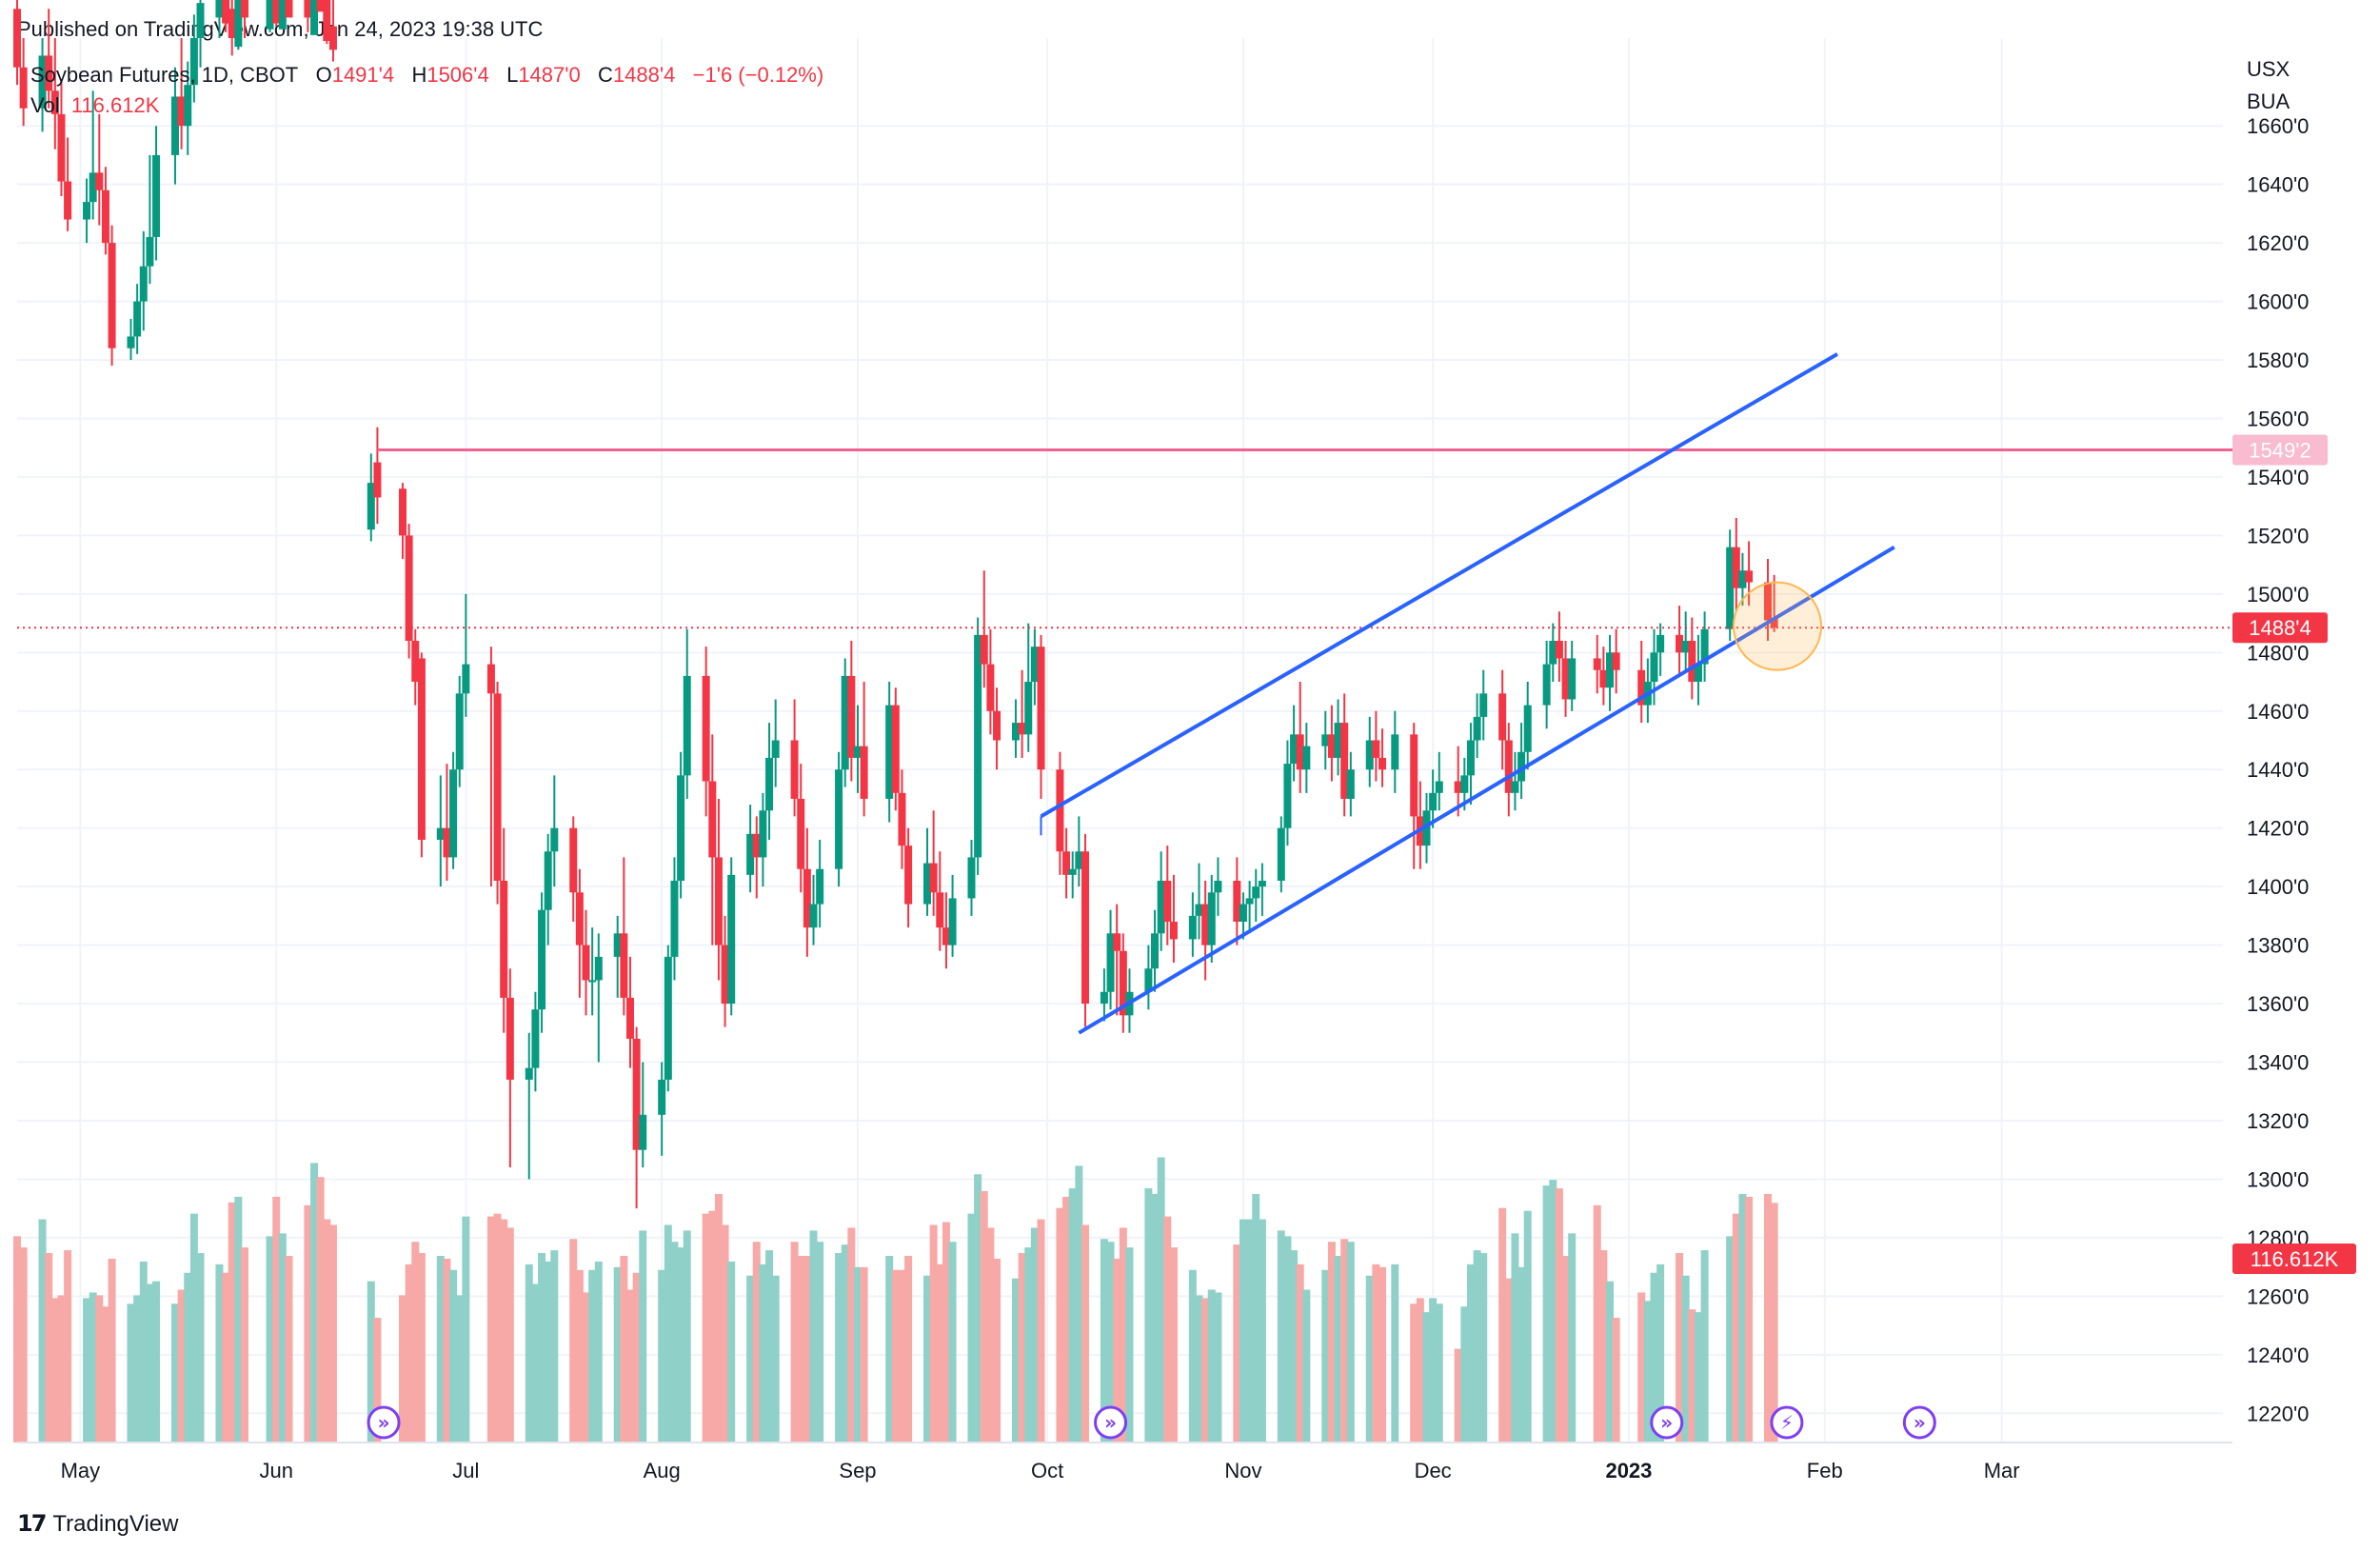  What do you see at coordinates (2269, 101) in the screenshot?
I see `unit-label: BUA` at bounding box center [2269, 101].